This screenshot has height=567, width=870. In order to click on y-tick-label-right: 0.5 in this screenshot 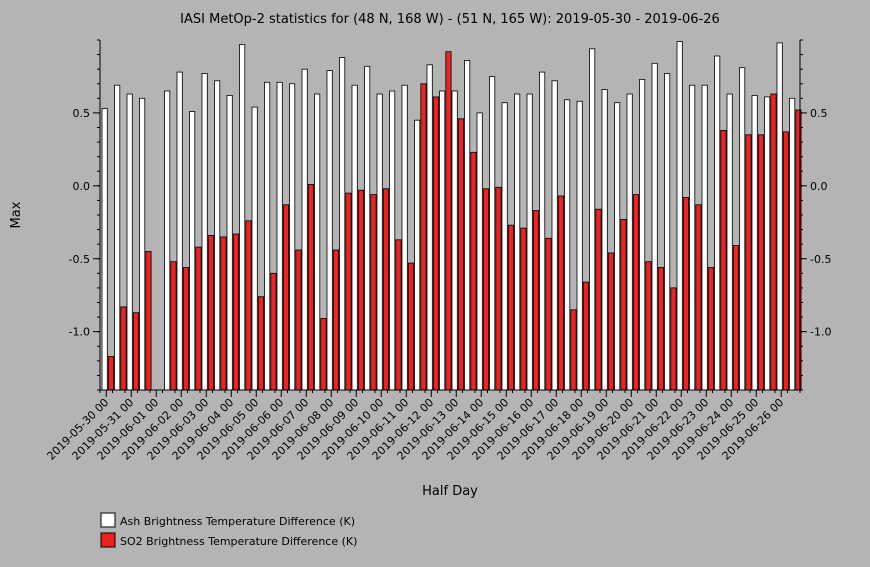, I will do `click(819, 113)`.